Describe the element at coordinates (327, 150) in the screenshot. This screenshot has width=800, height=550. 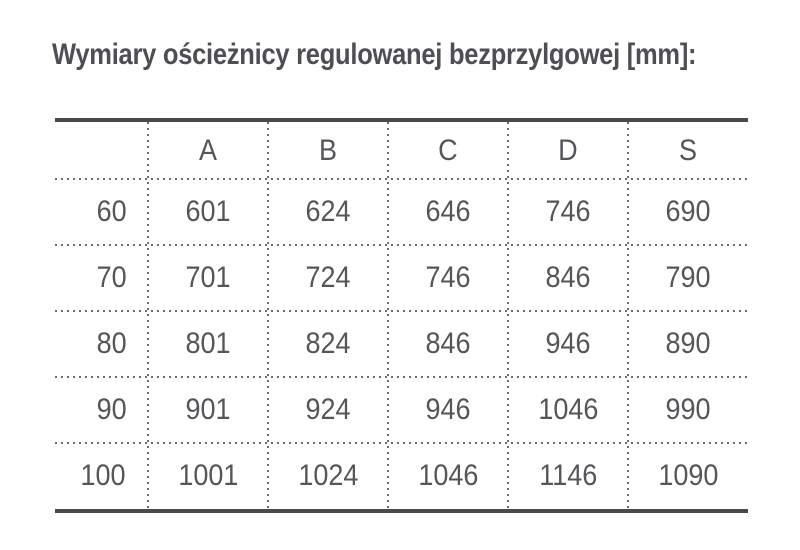
I see `column-header-b: B` at that location.